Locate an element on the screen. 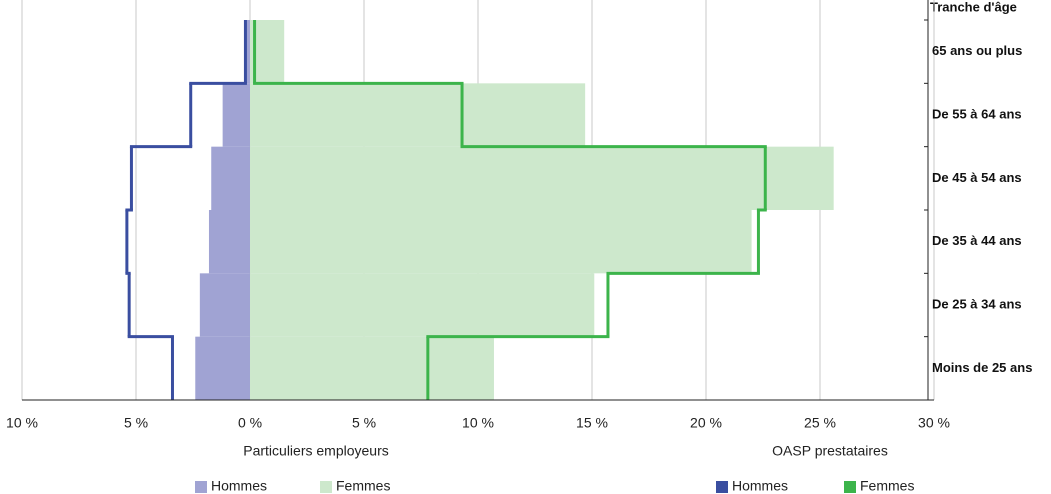 The height and width of the screenshot is (494, 1051). category-label: De 45 à 54 ans is located at coordinates (977, 177).